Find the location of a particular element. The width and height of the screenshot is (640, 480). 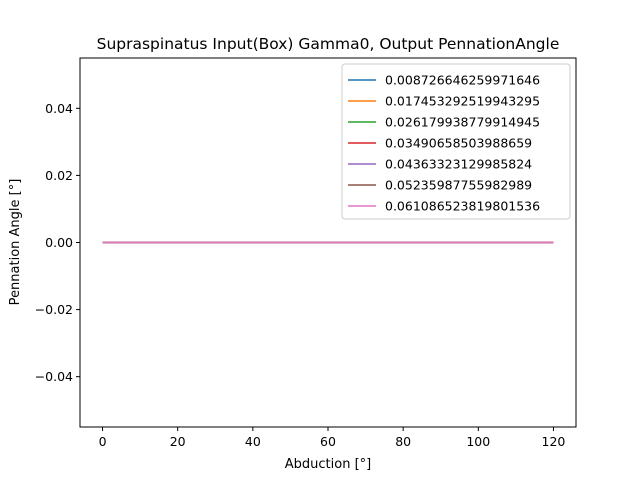

y-tick-label: 0.00 is located at coordinates (59, 242).